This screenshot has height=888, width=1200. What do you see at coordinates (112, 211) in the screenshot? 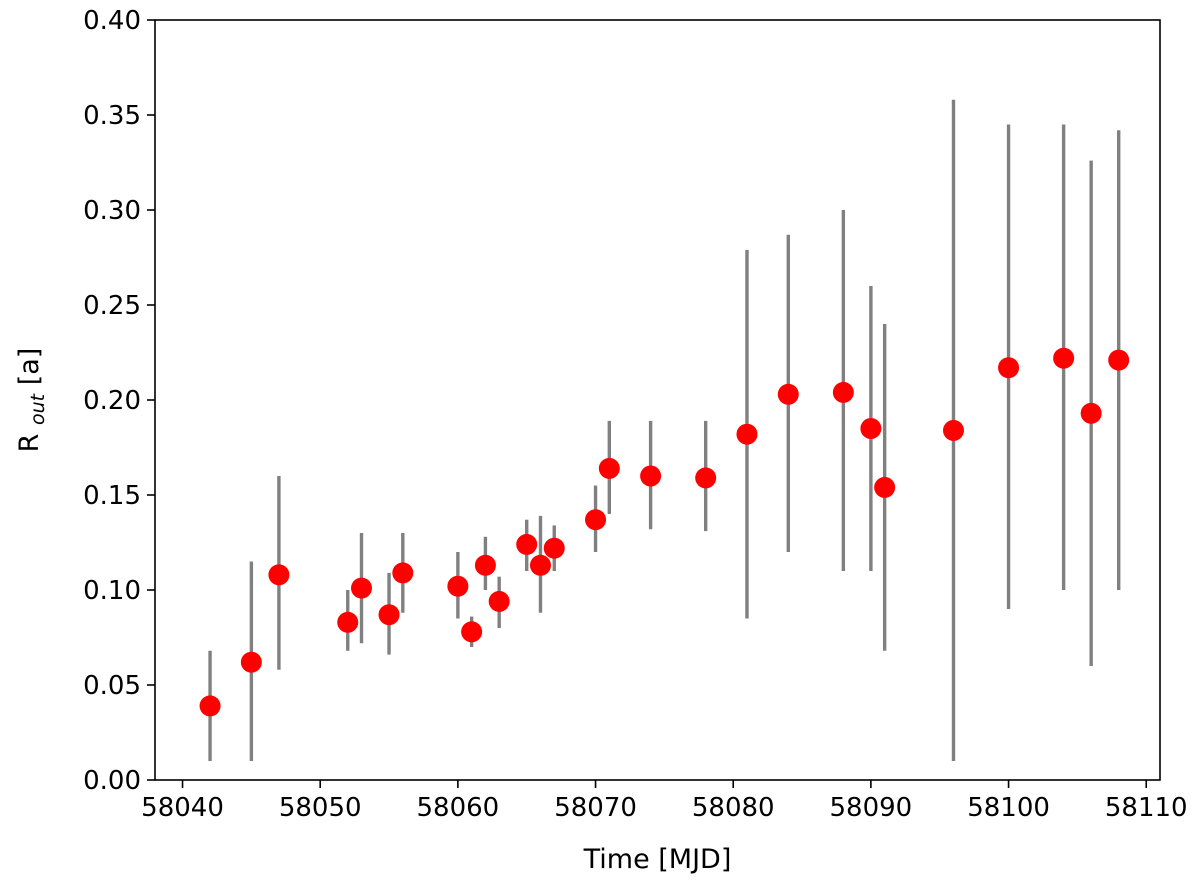
I see `y-tick-label: 0.30` at bounding box center [112, 211].